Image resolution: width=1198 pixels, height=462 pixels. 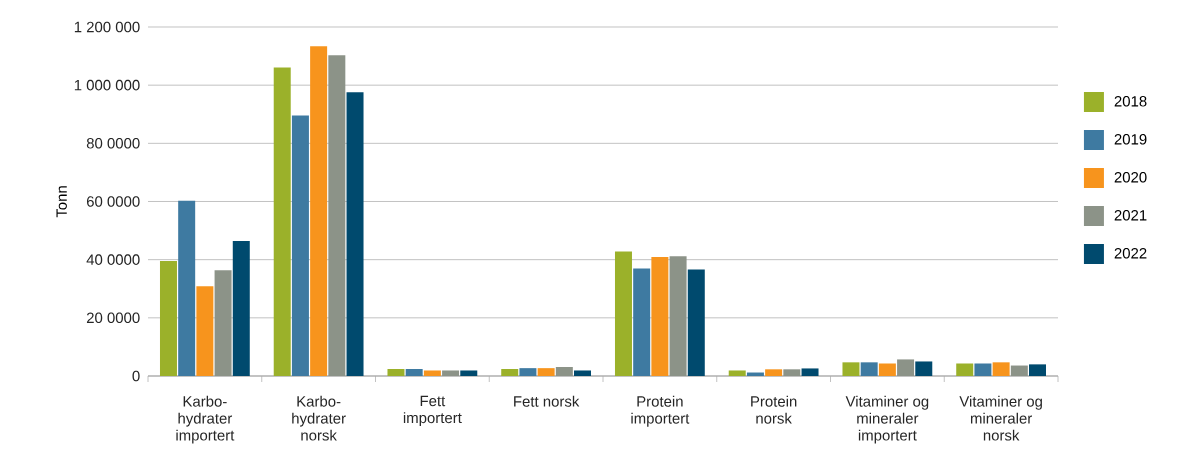 I want to click on x-tick-label: Fett importert, so click(x=432, y=411).